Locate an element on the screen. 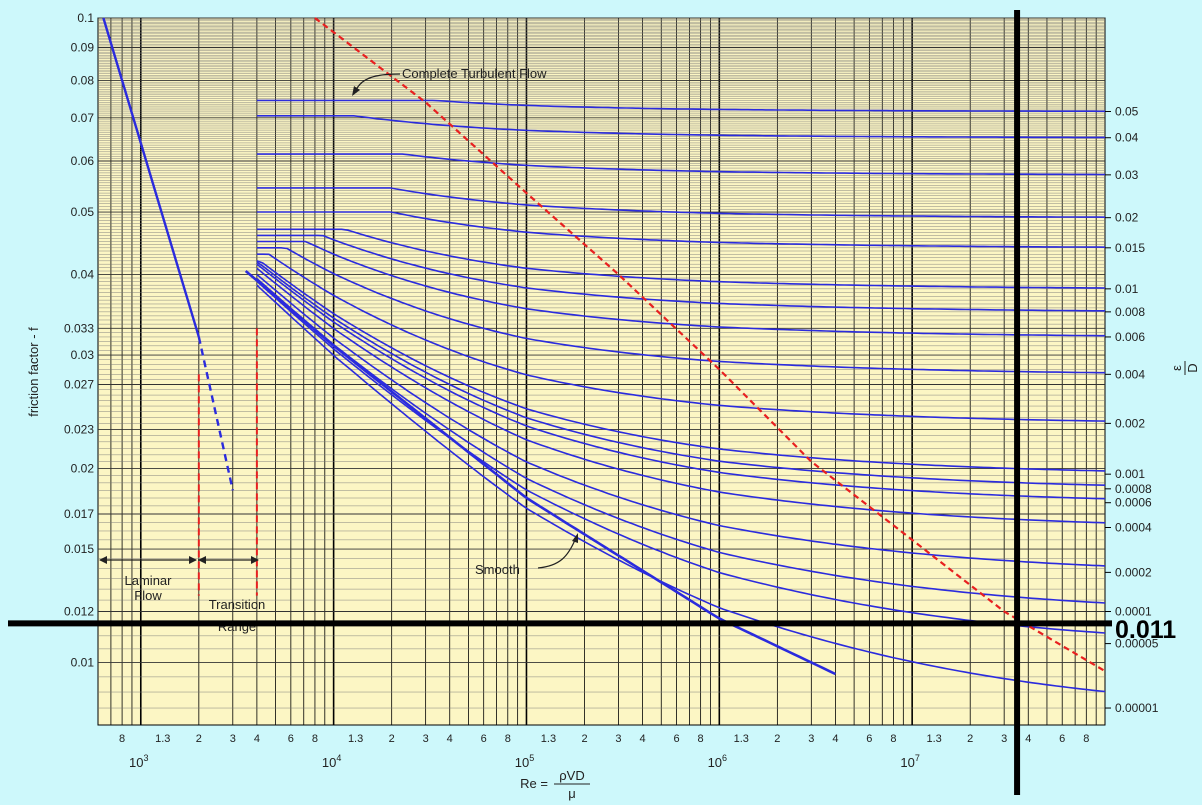 The width and height of the screenshot is (1202, 805). y-tick-label: 0.023 is located at coordinates (79, 429).